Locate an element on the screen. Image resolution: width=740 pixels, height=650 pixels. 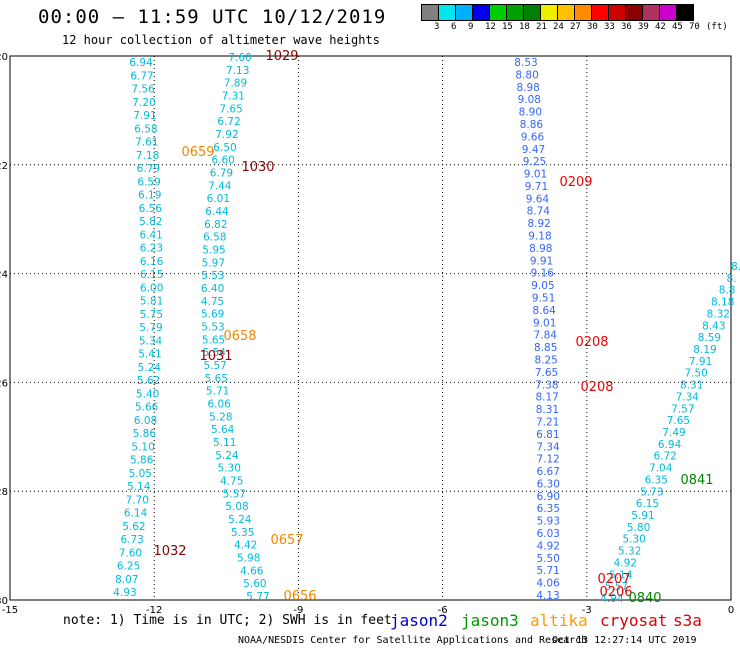
swh-value: 5.97 is located at coordinates (213, 263).